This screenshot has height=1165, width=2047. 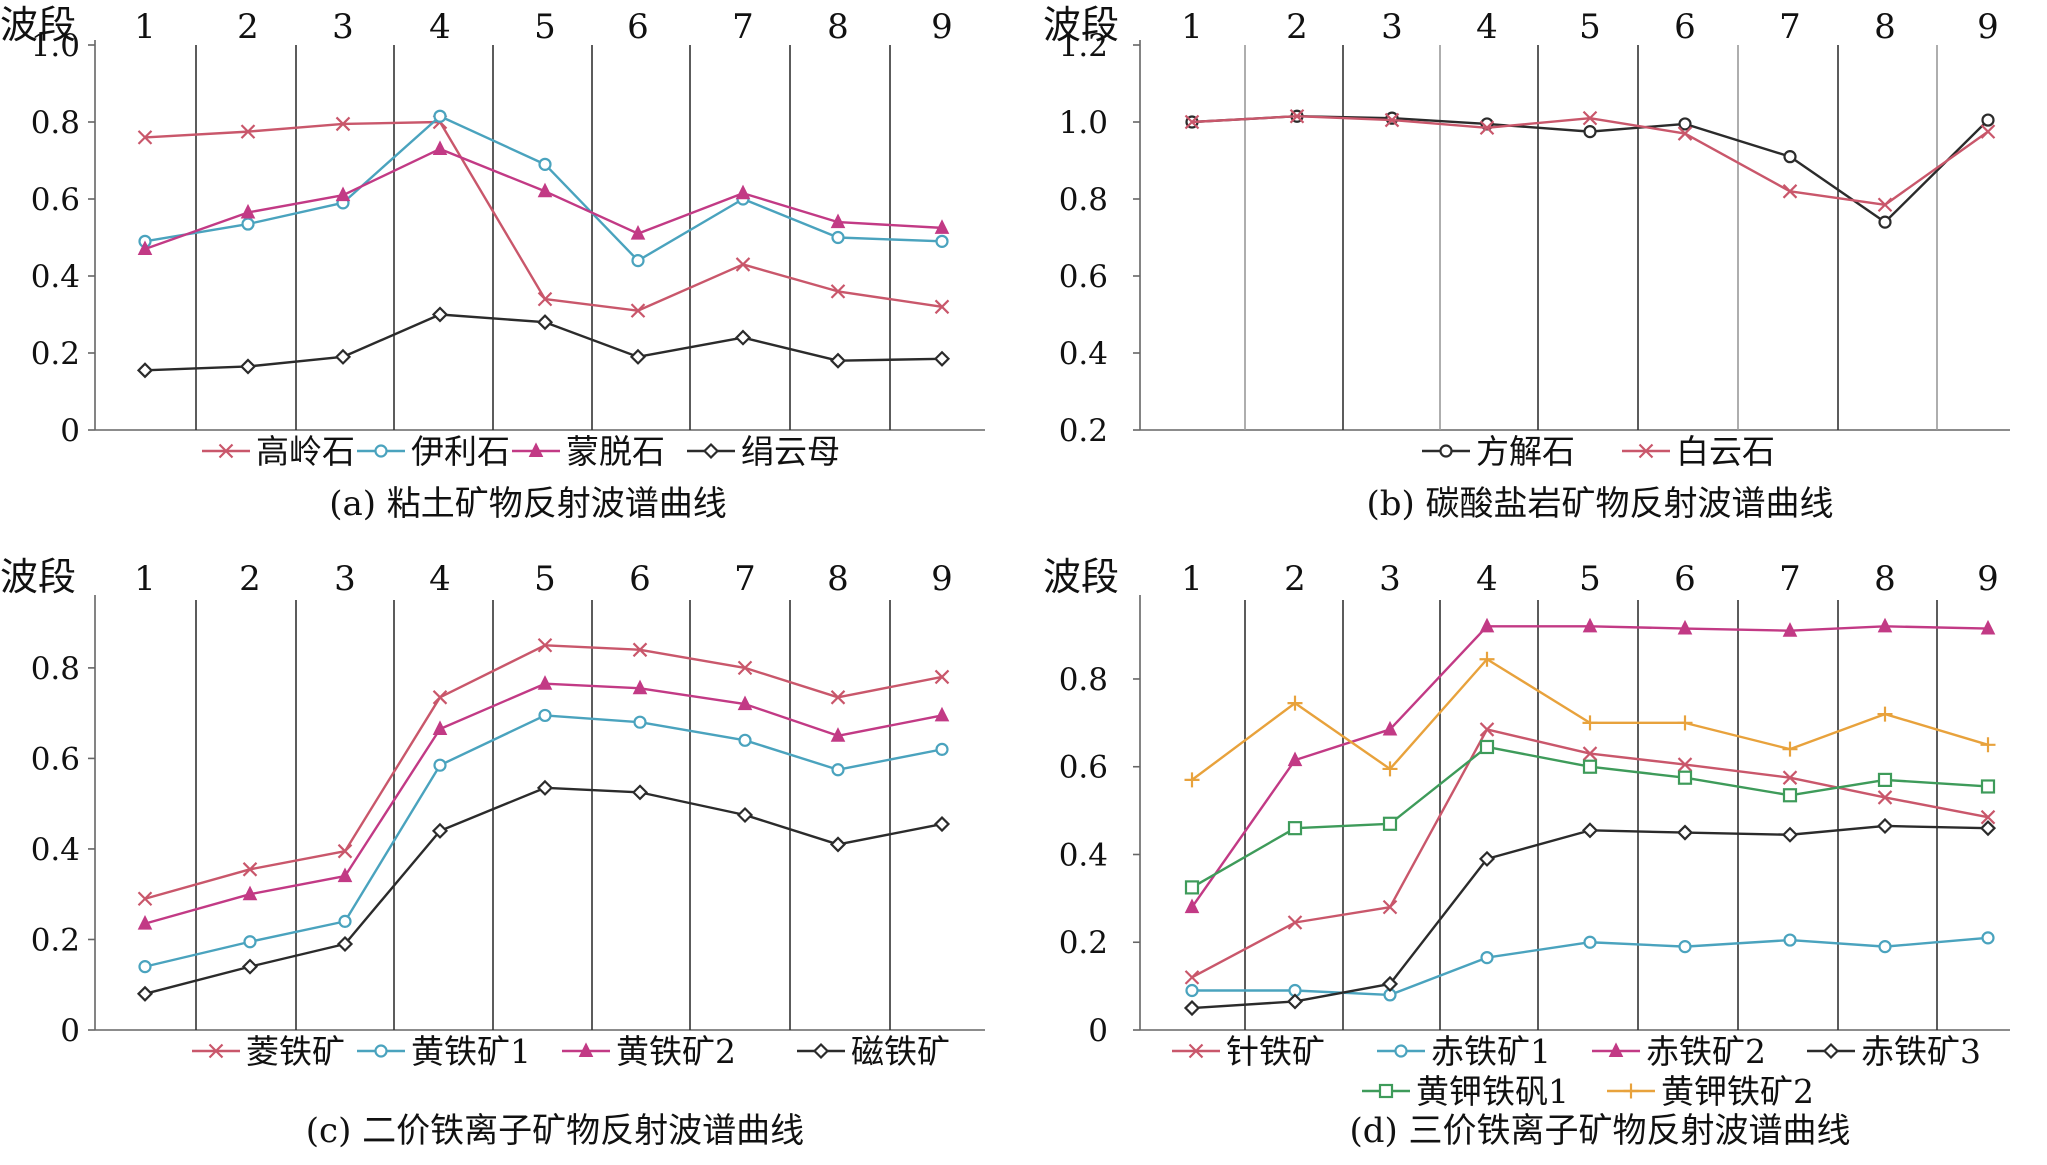 I want to click on legend-entry: 方解石, so click(x=1498, y=451).